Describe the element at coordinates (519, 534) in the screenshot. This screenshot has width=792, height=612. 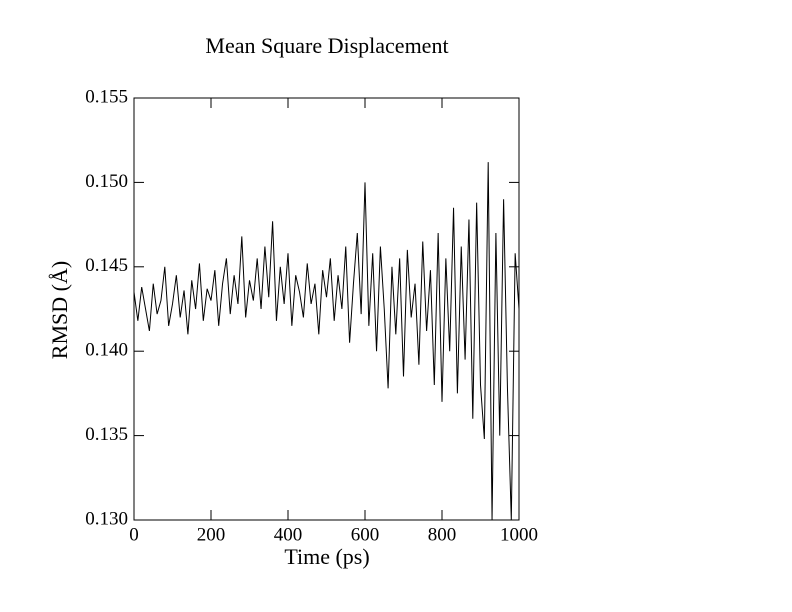
I see `x-tick-label: 1000` at that location.